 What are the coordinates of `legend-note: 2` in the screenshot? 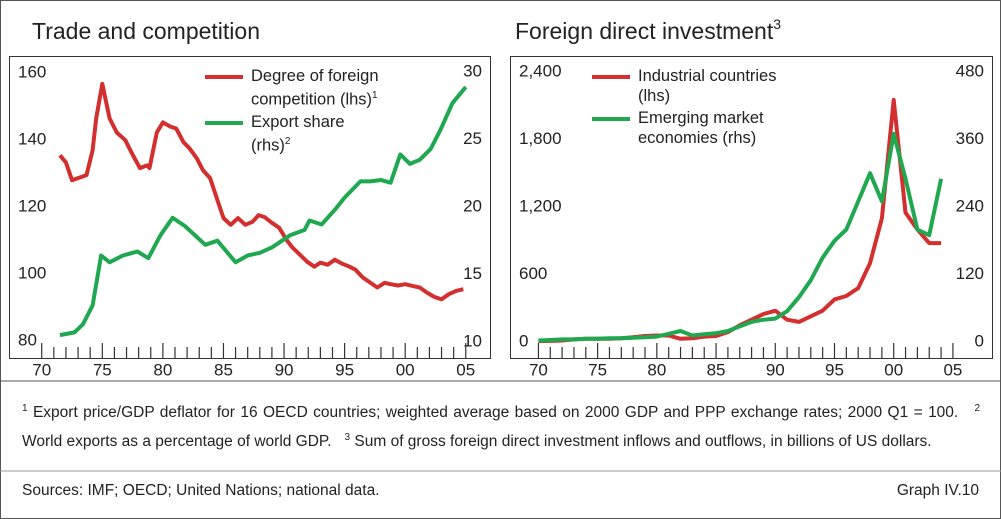 It's located at (287, 141).